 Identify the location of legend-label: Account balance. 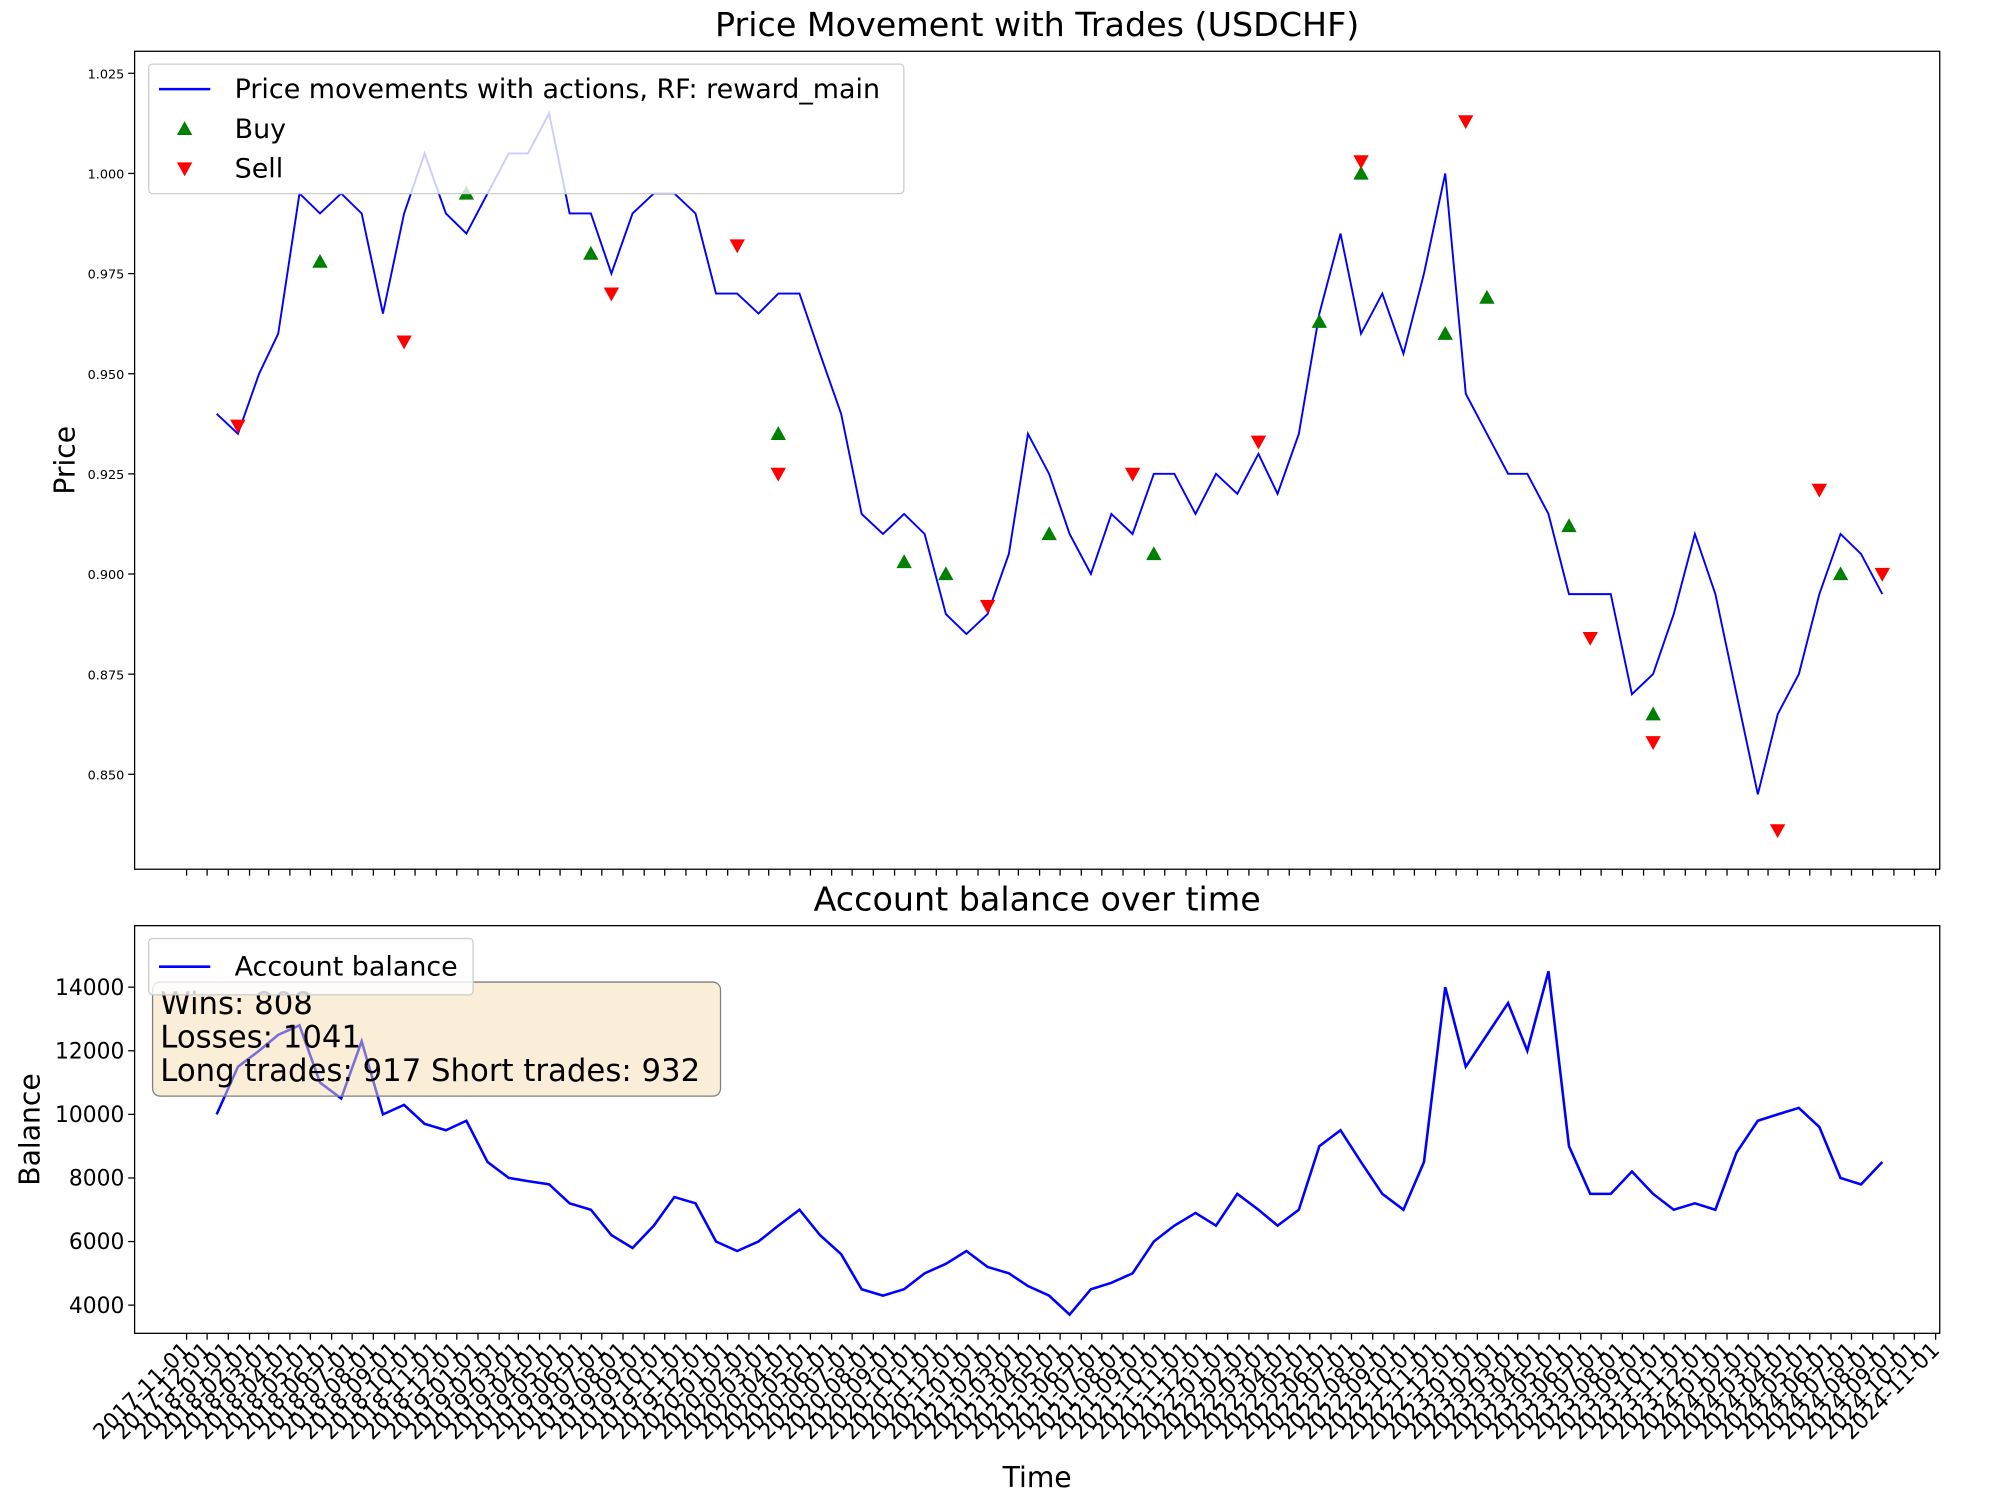
(346, 967).